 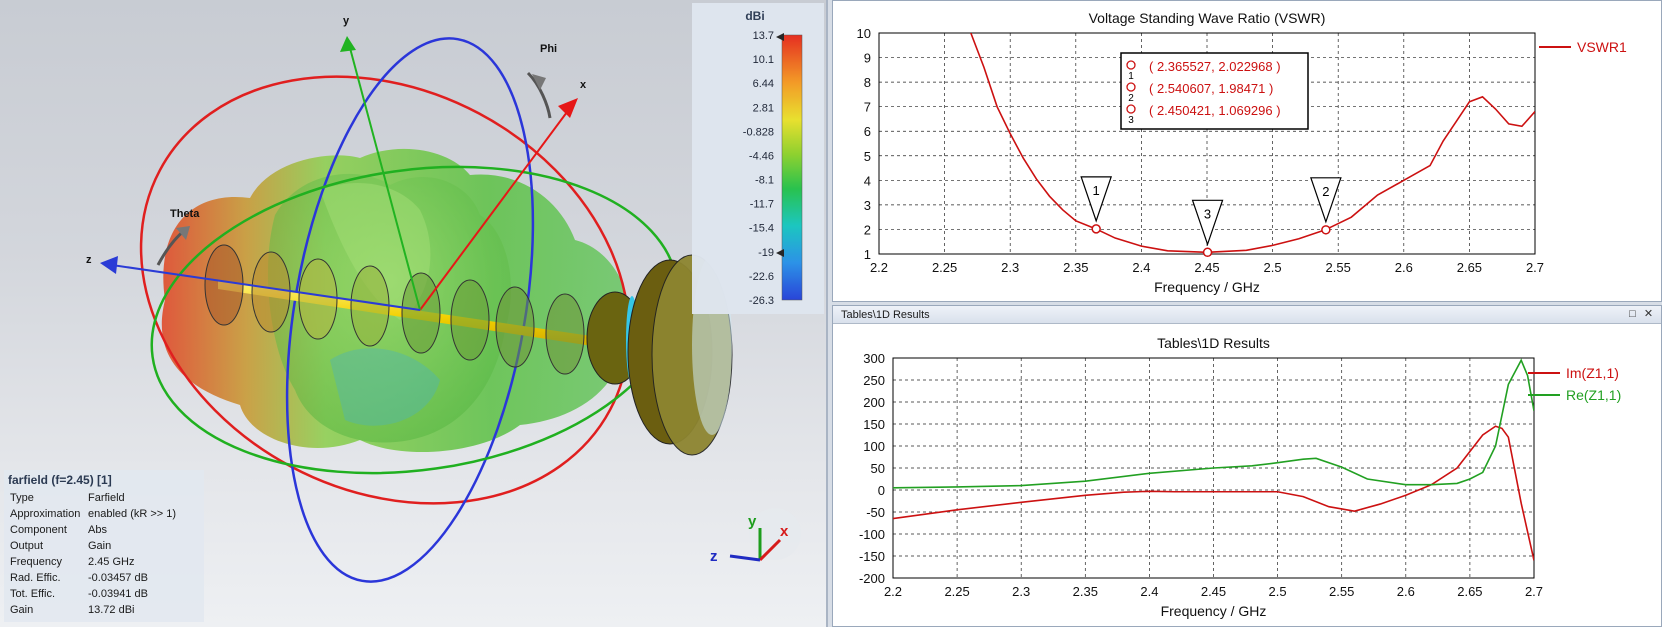 I want to click on info-key: Approximation, so click(x=45, y=514).